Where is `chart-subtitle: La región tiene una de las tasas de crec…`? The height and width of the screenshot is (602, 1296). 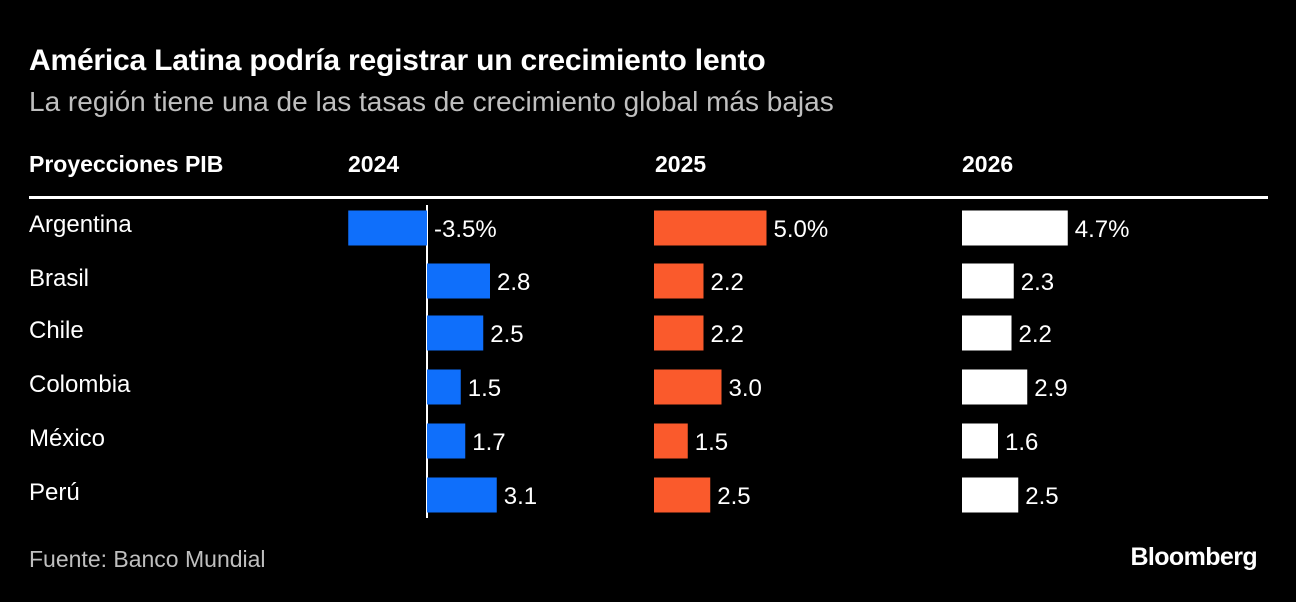
chart-subtitle: La región tiene una de las tasas de crec… is located at coordinates (431, 101).